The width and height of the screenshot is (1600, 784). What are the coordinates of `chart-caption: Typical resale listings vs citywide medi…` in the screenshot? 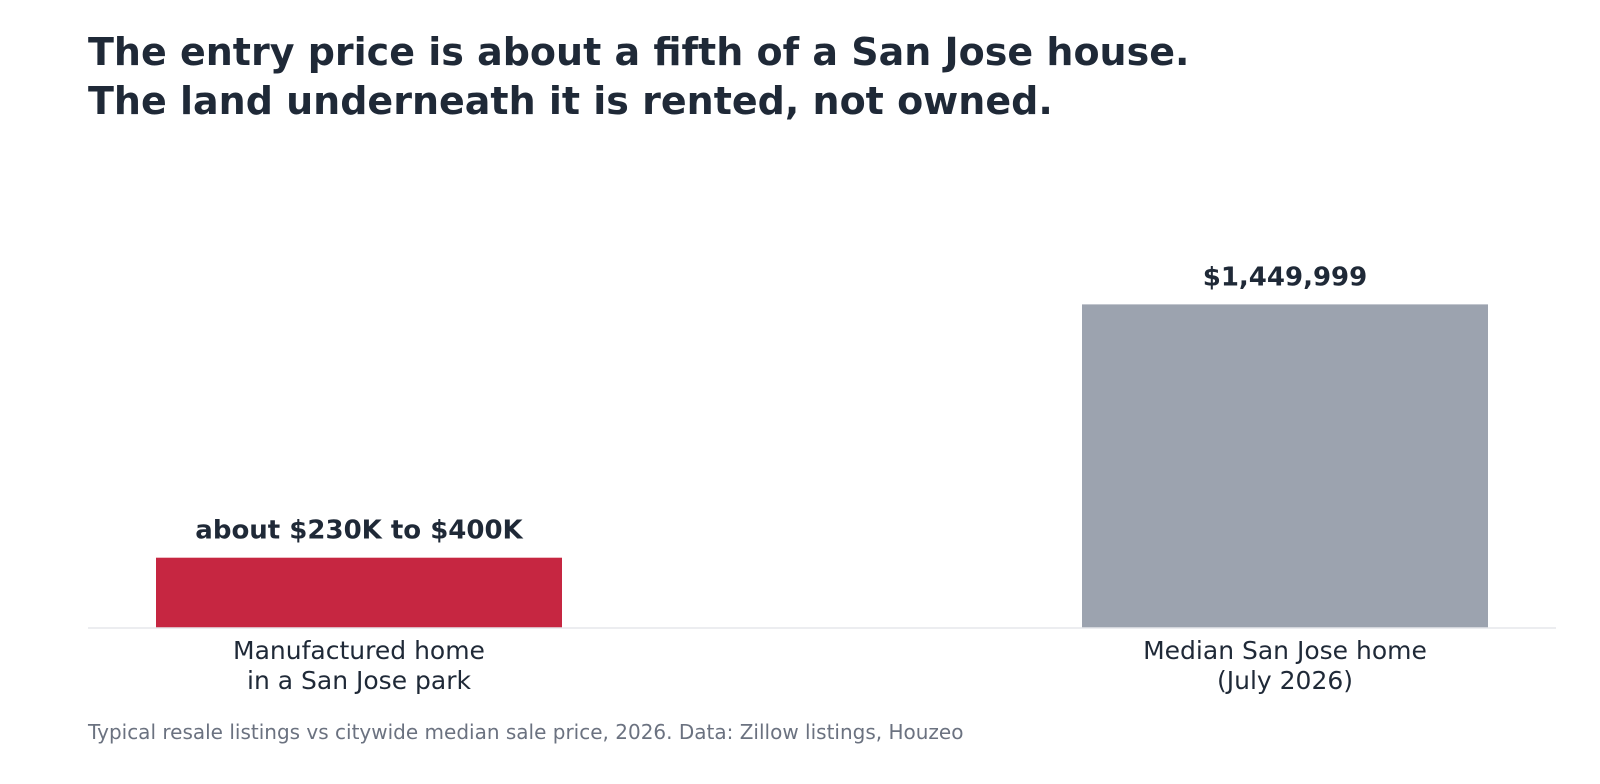 It's located at (526, 732).